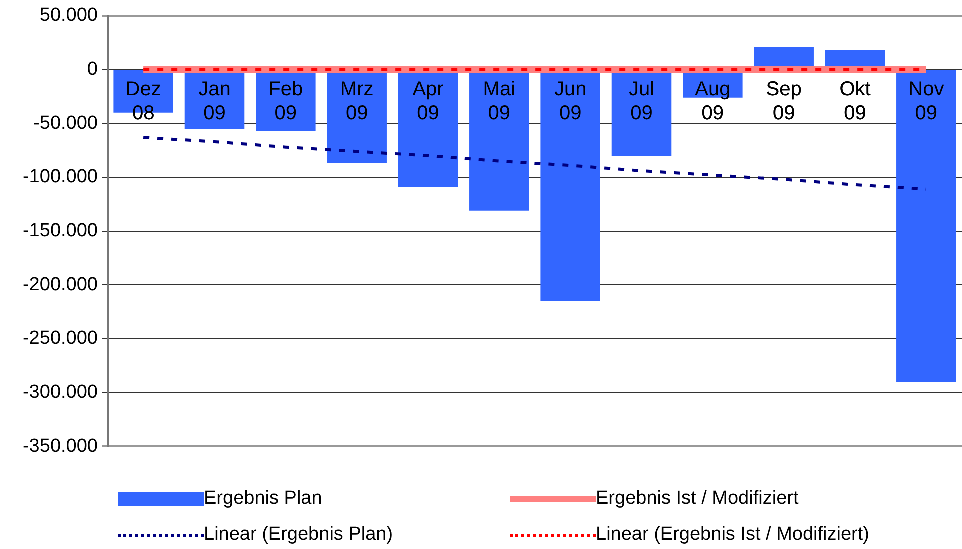 The height and width of the screenshot is (549, 962). What do you see at coordinates (784, 101) in the screenshot?
I see `x-tick-label: Sep 09` at bounding box center [784, 101].